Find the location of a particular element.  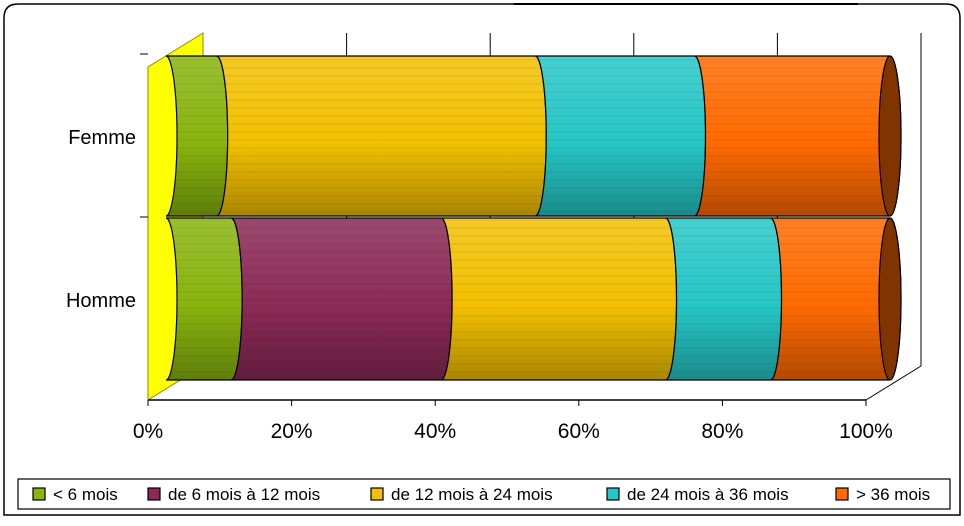

x-tick-label: 20% is located at coordinates (292, 431).